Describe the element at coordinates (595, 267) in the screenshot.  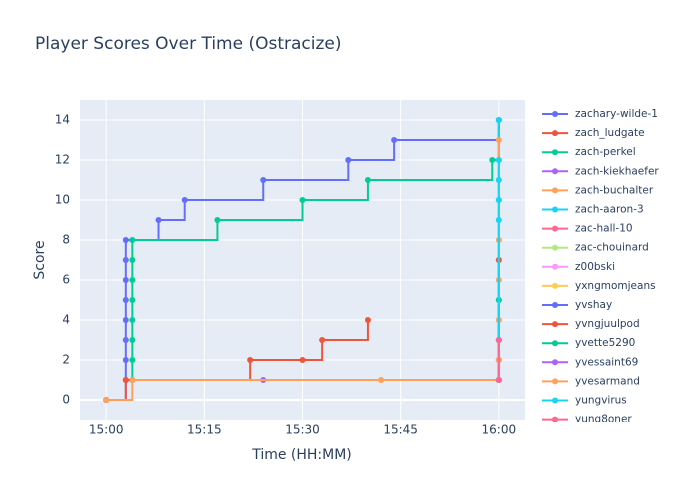
I see `legend-label: z00bski` at that location.